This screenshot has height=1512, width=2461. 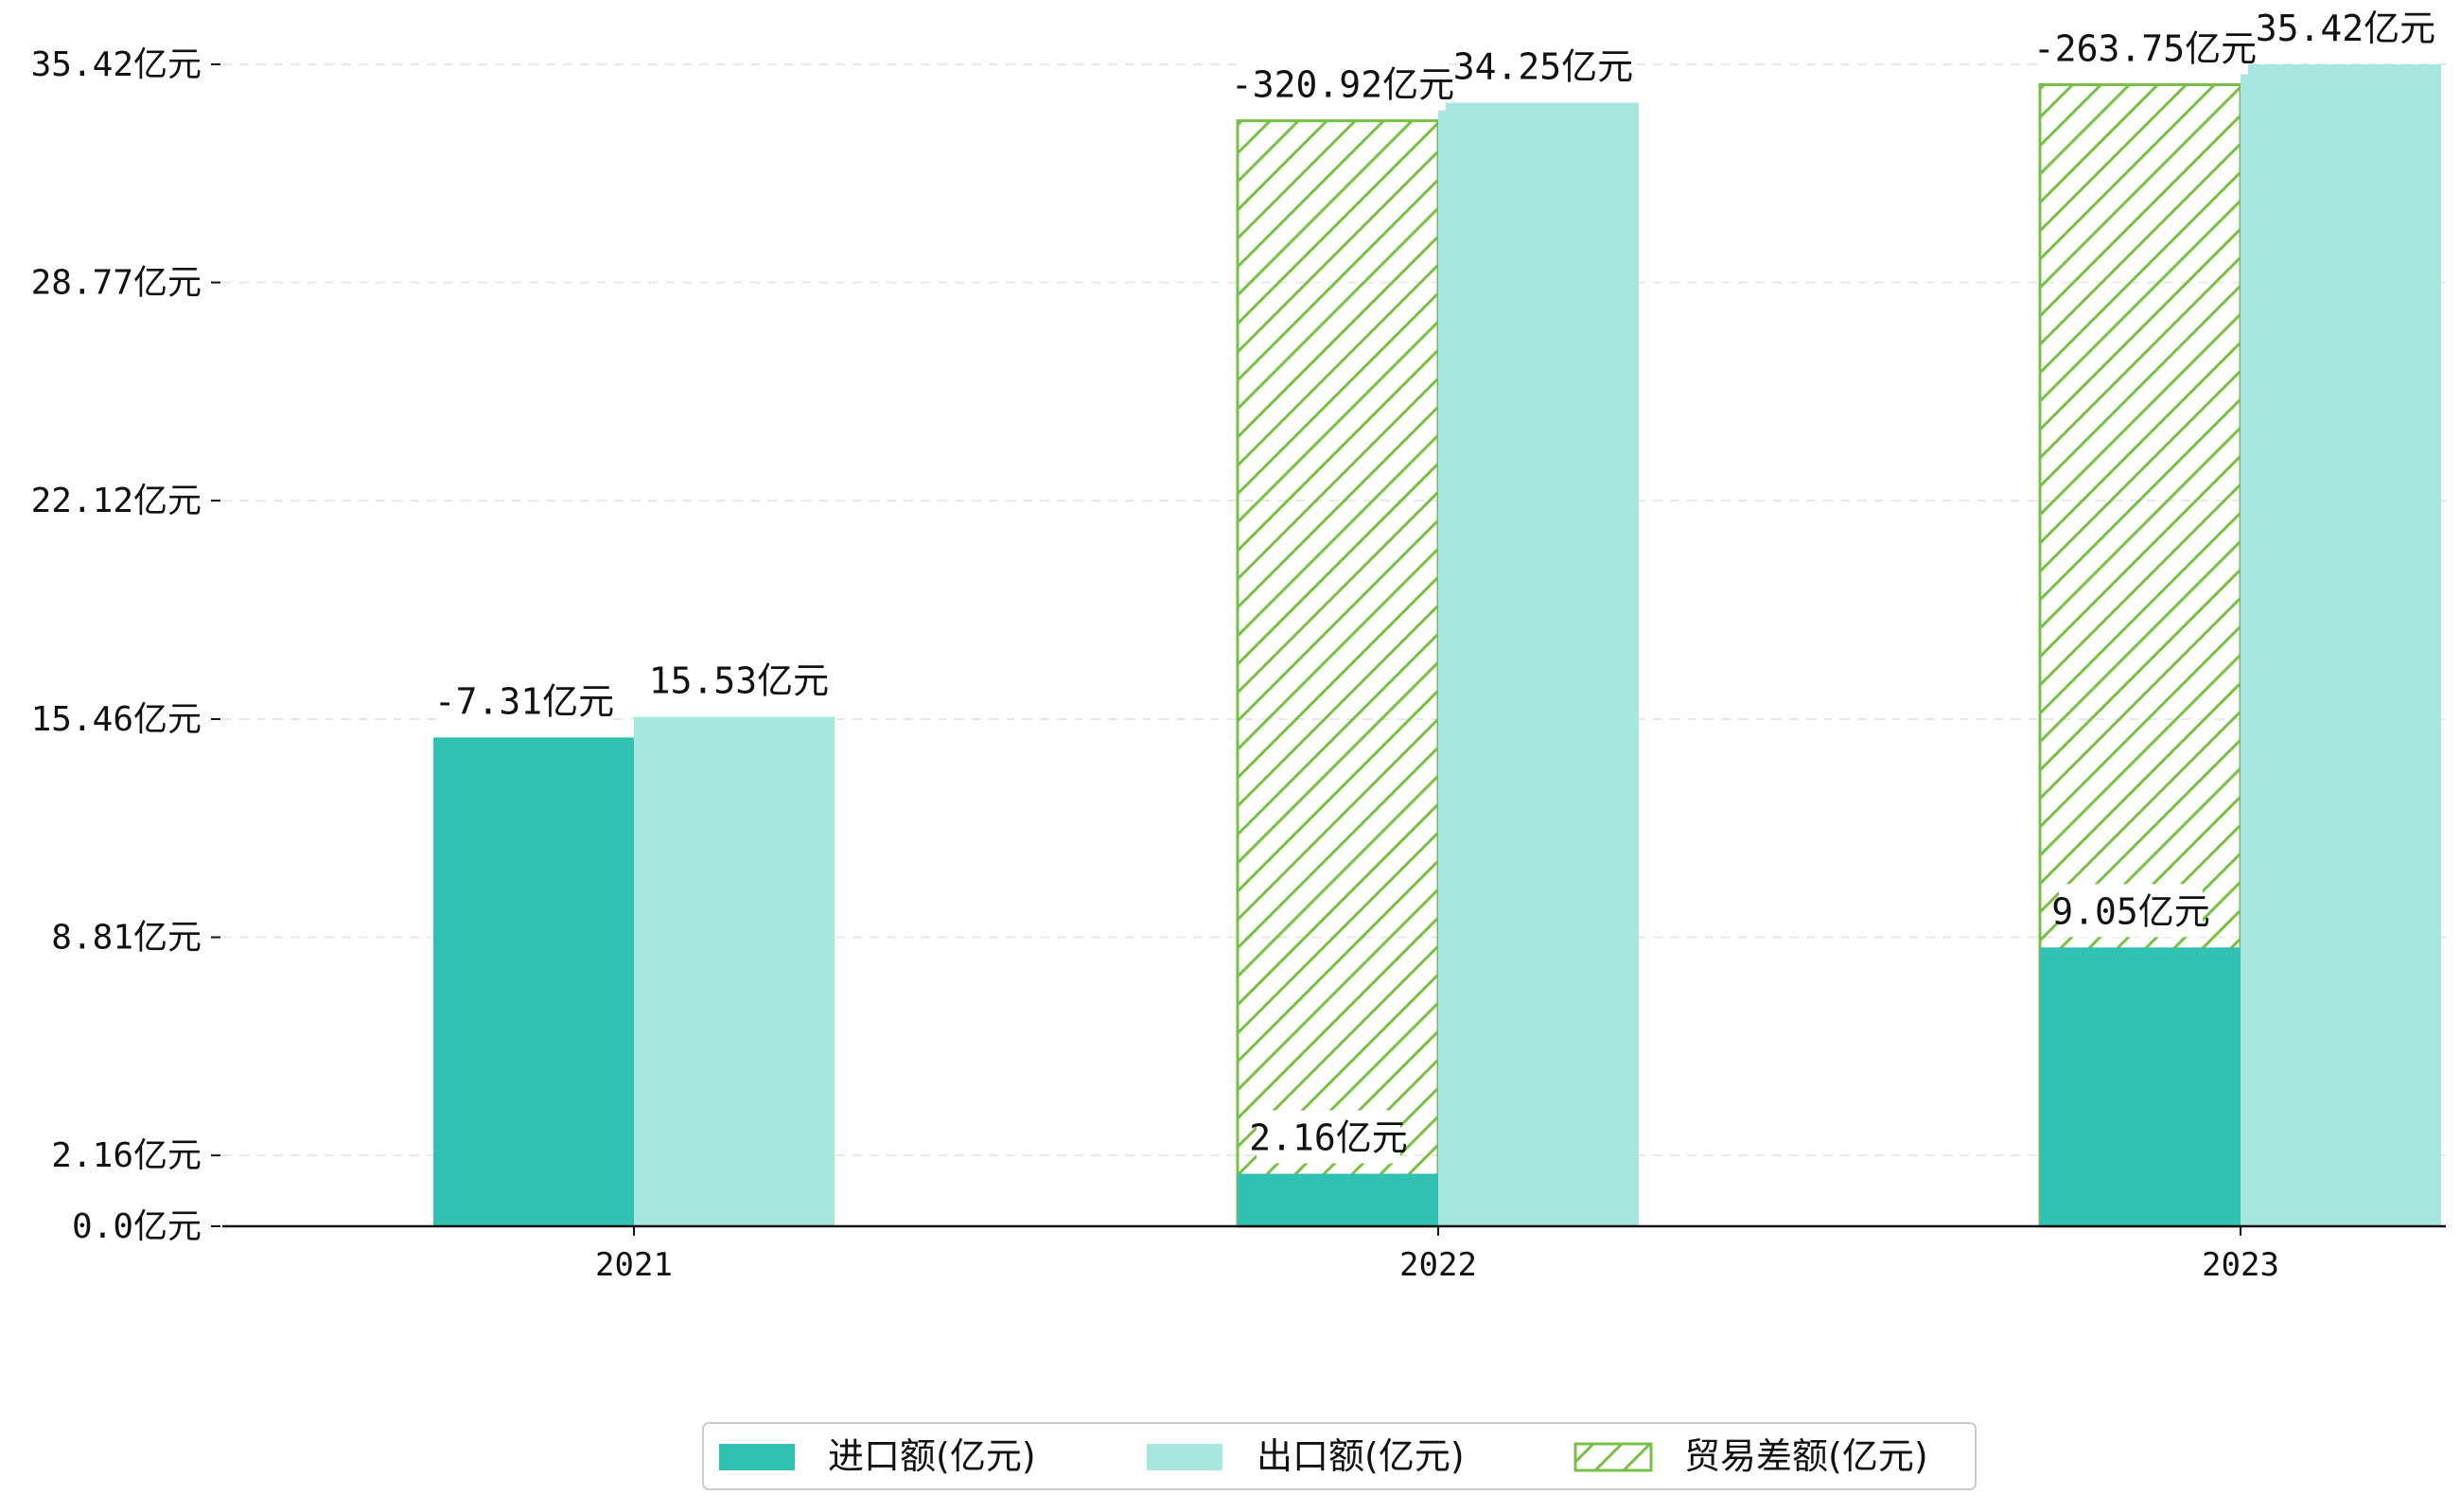 What do you see at coordinates (116, 719) in the screenshot?
I see `y-tick-label: 15.46亿元` at bounding box center [116, 719].